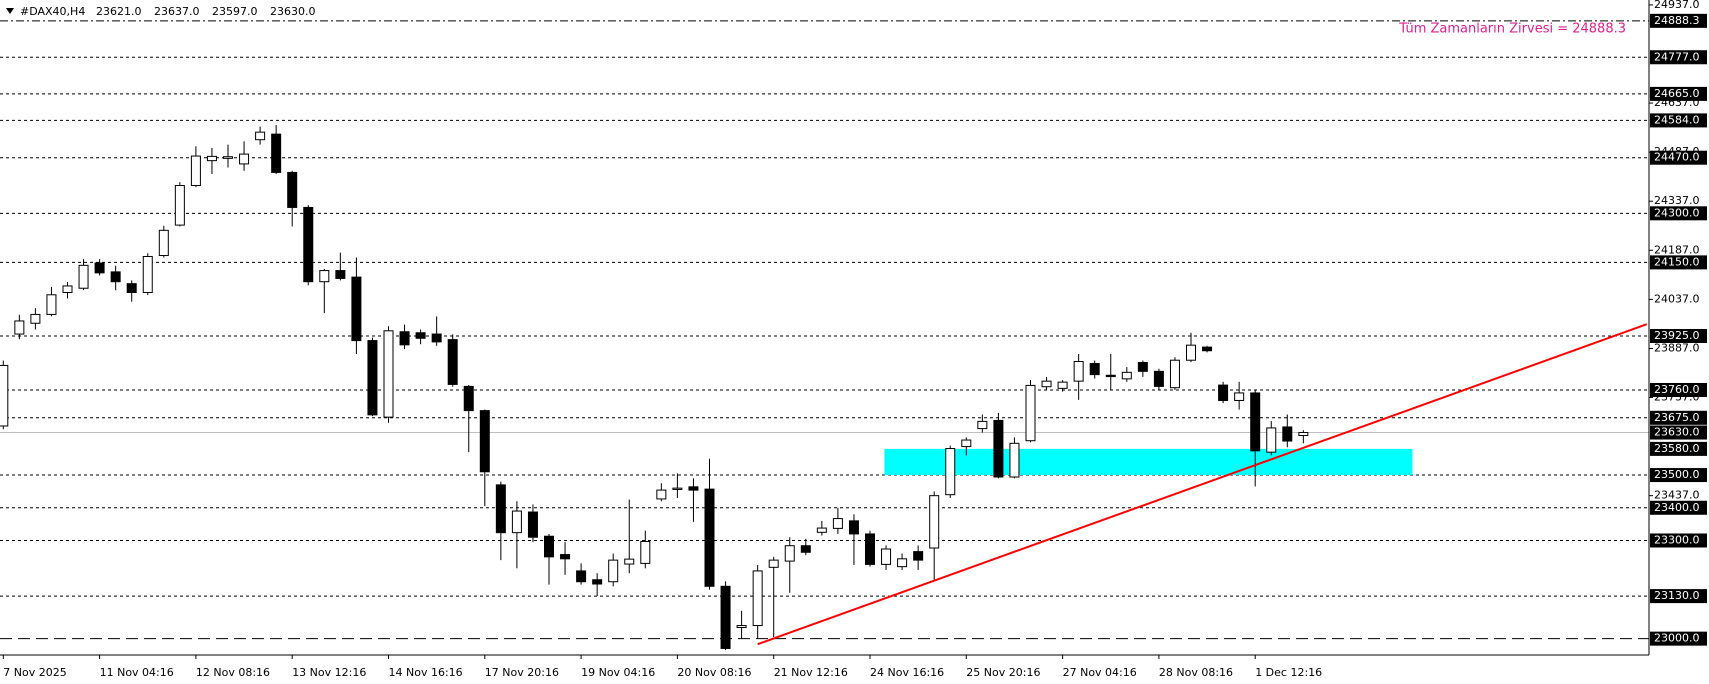  What do you see at coordinates (1677, 298) in the screenshot?
I see `y-tick-label: 24037.0` at bounding box center [1677, 298].